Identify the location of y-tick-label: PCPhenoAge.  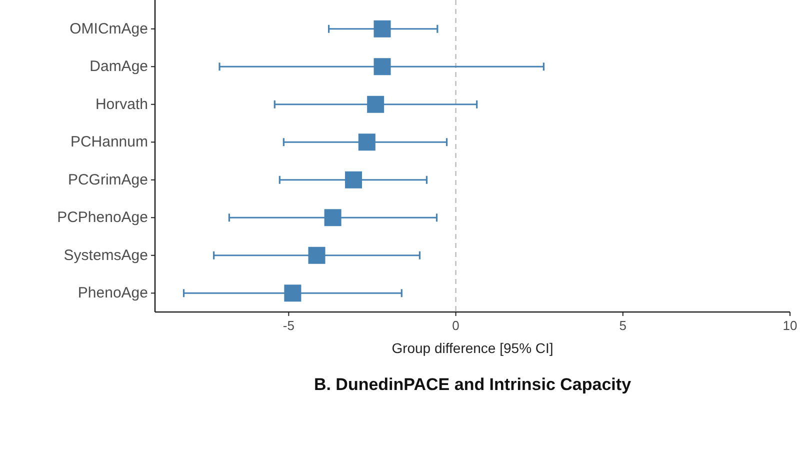
(102, 217).